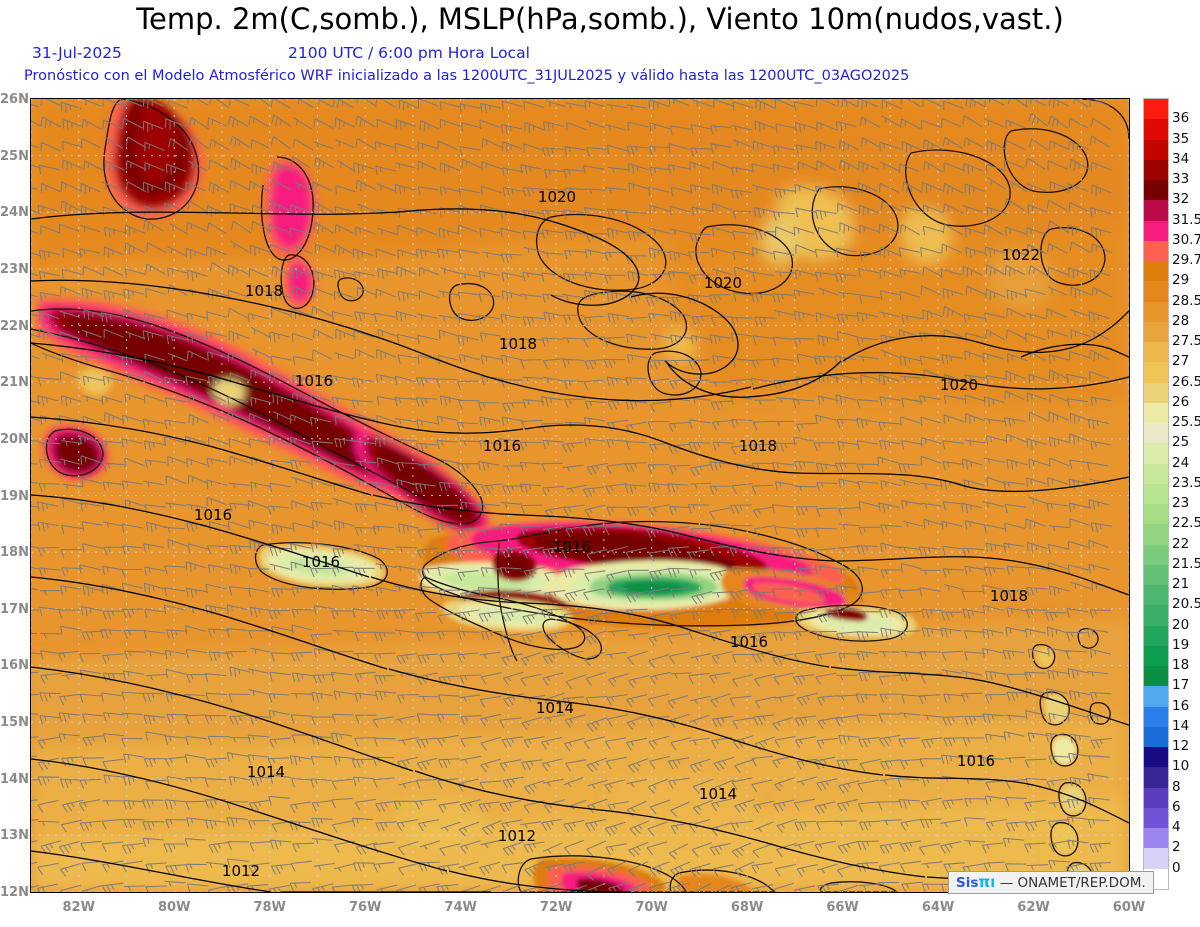 This screenshot has height=927, width=1200. What do you see at coordinates (1176, 806) in the screenshot?
I see `colorbar-tick-label: 6` at bounding box center [1176, 806].